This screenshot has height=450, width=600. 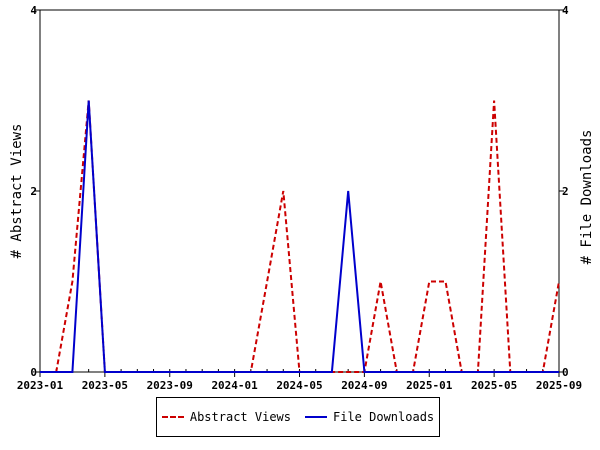 What do you see at coordinates (40, 385) in the screenshot?
I see `x-tick-label: 2023-01` at bounding box center [40, 385].